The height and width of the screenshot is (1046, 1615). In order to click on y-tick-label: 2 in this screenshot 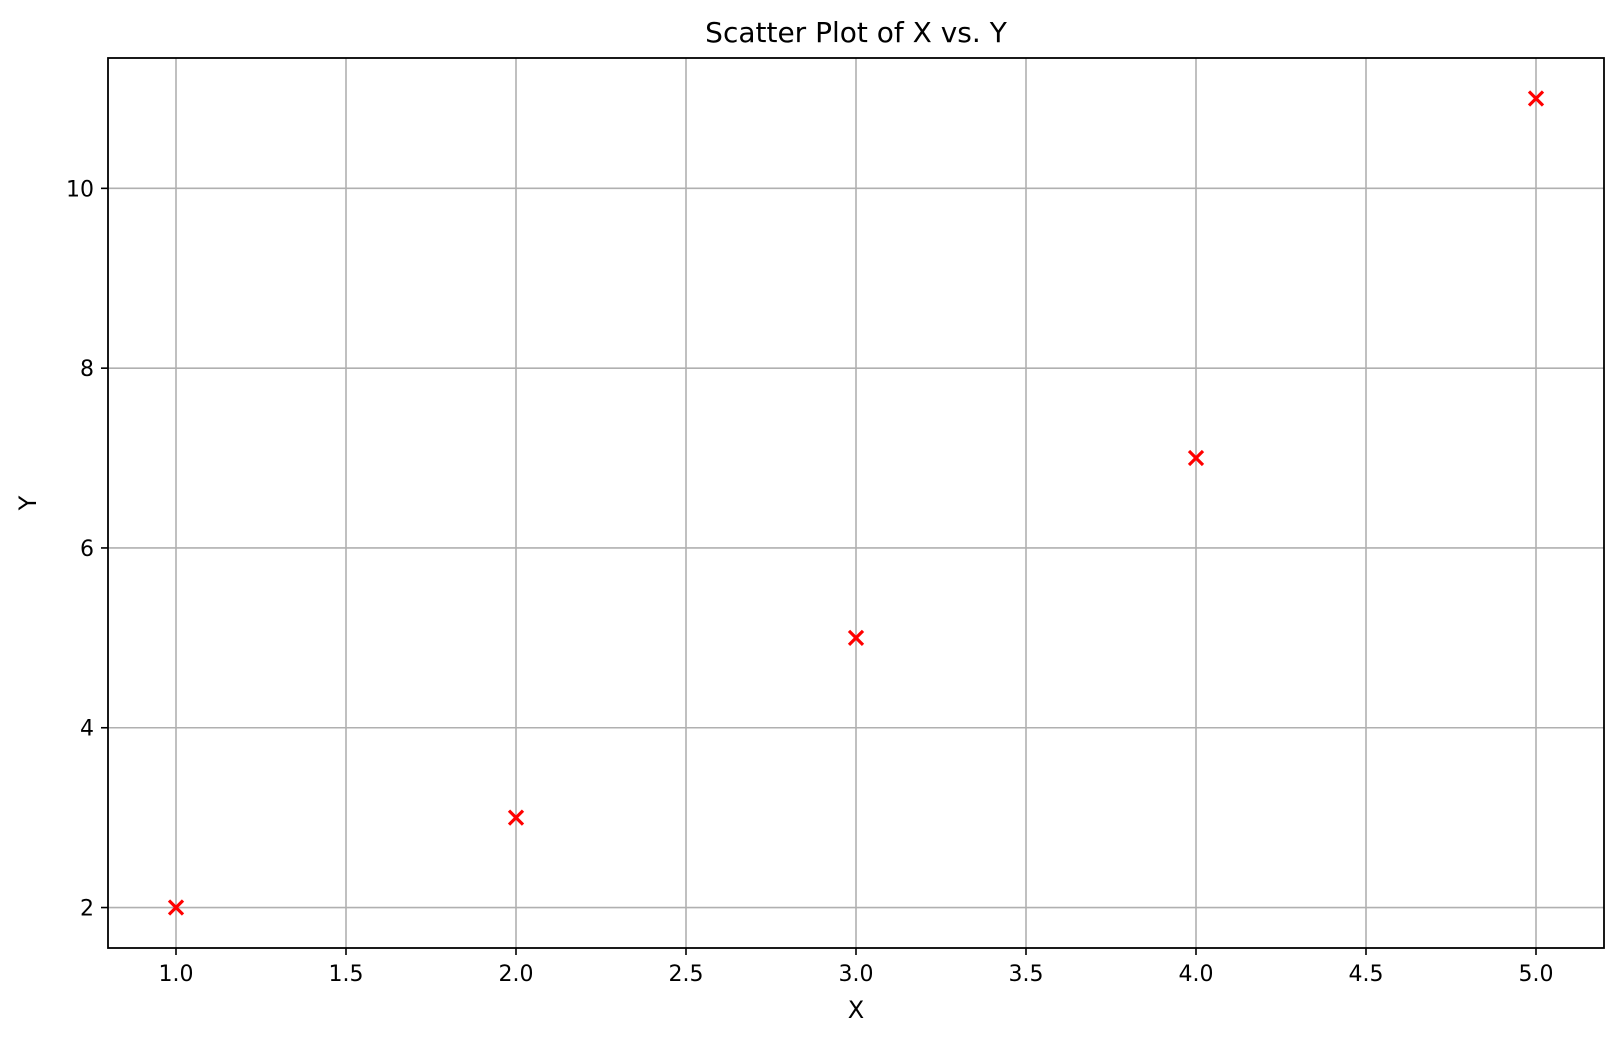, I will do `click(87, 909)`.